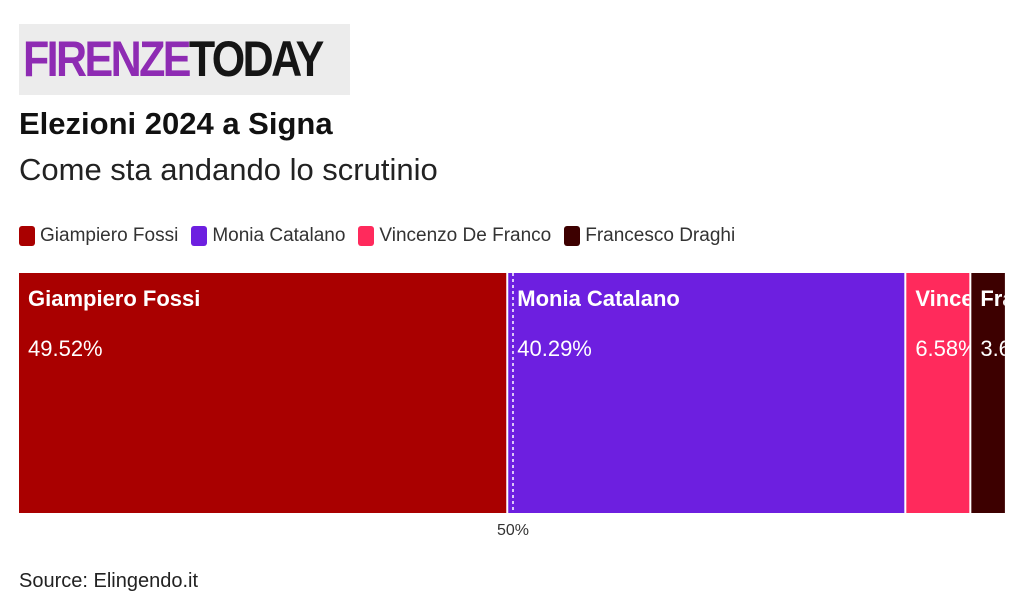 This screenshot has width=1024, height=616. I want to click on legend-label: Francesco Draghi, so click(660, 235).